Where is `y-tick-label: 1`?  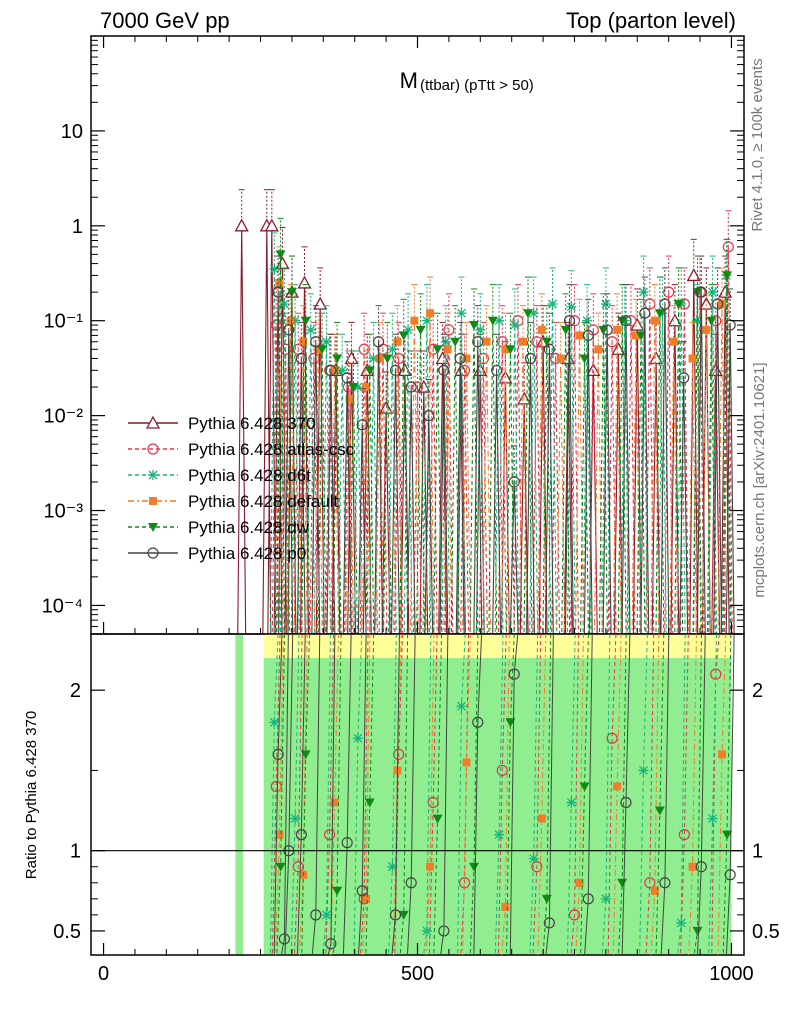 y-tick-label: 1 is located at coordinates (77, 227).